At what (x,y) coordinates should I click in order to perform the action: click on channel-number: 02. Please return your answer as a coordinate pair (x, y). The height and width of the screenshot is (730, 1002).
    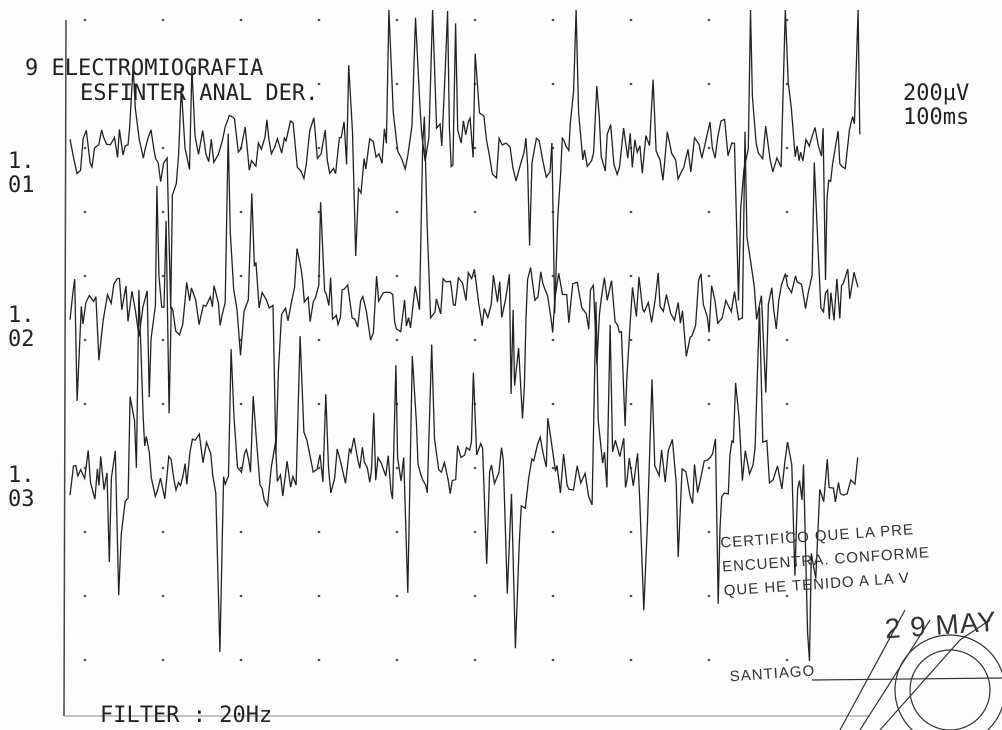
    Looking at the image, I should click on (21, 339).